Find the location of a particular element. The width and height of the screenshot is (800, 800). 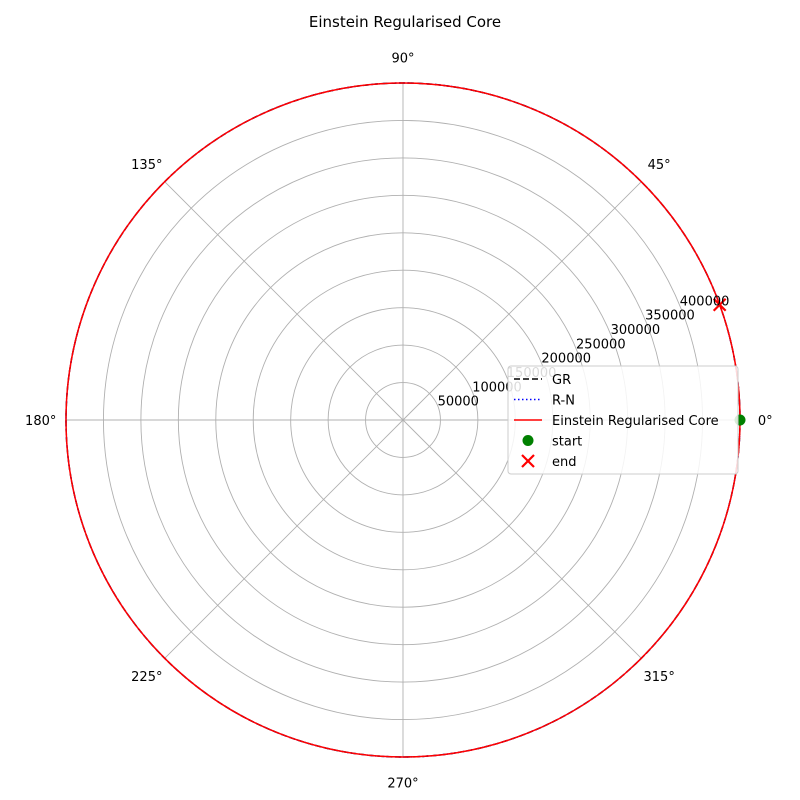

legend-item-start: start is located at coordinates (552, 442).